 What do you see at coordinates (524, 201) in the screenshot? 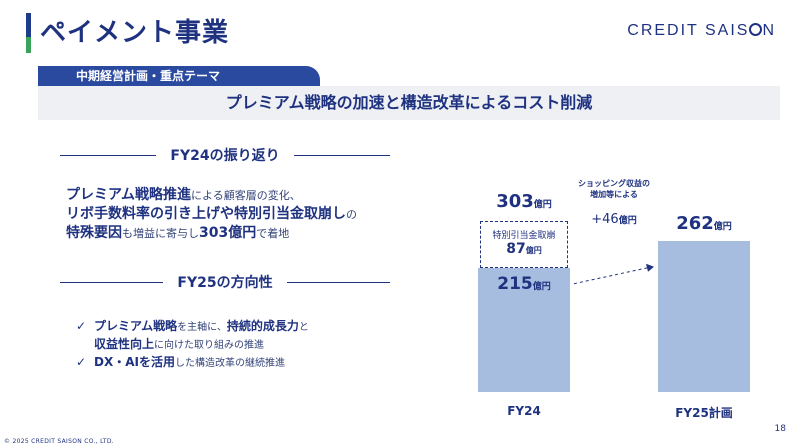
I see `value-label-fy24-total: 303億円` at bounding box center [524, 201].